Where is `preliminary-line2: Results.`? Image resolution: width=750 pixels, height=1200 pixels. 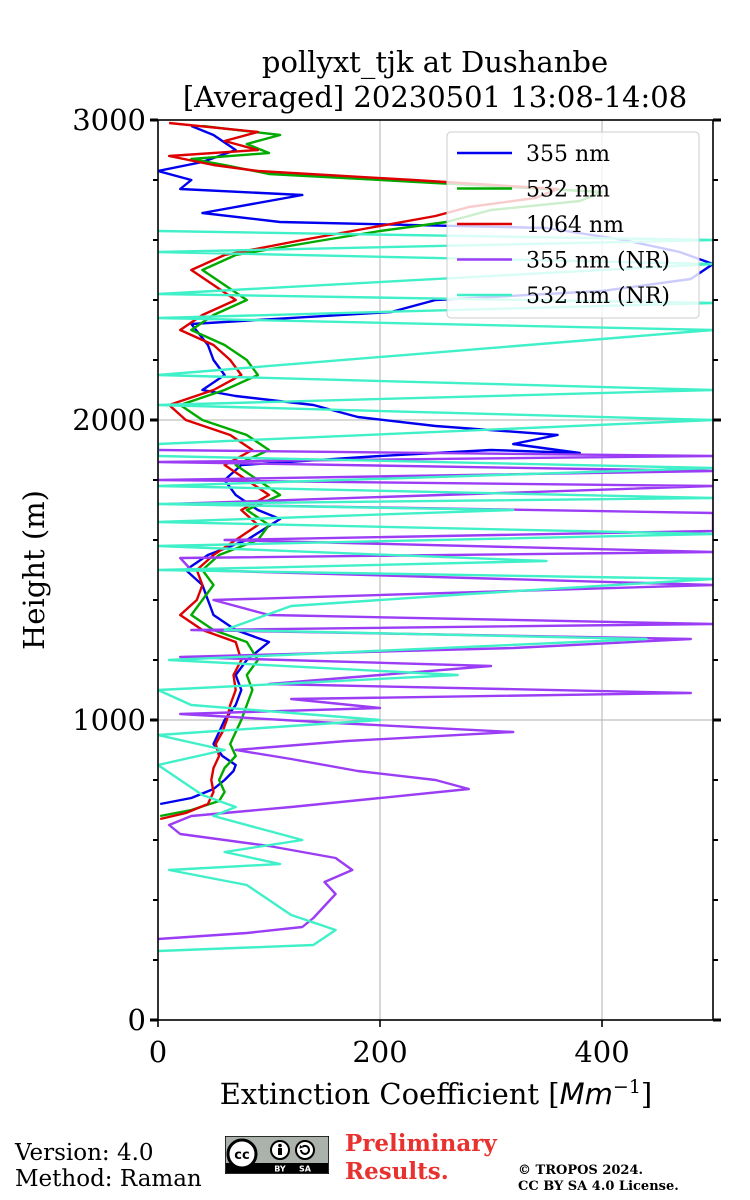 preliminary-line2: Results. is located at coordinates (397, 1171).